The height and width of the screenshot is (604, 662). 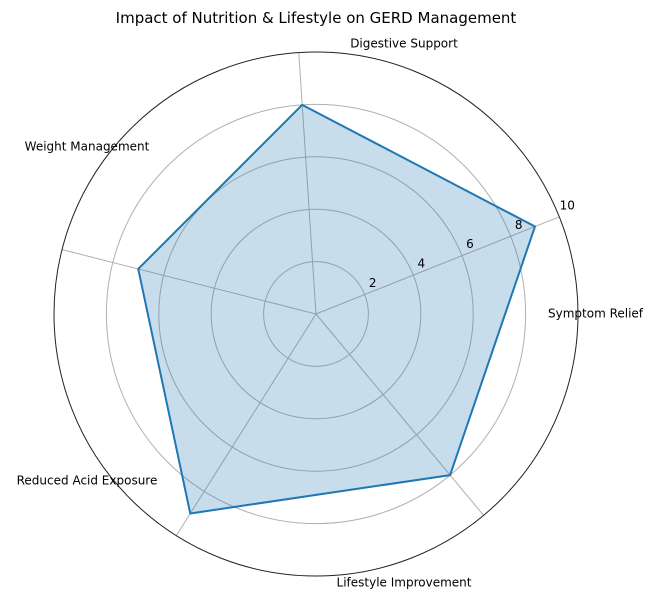 I want to click on category-label-weight-management: Weight Management, so click(x=87, y=147).